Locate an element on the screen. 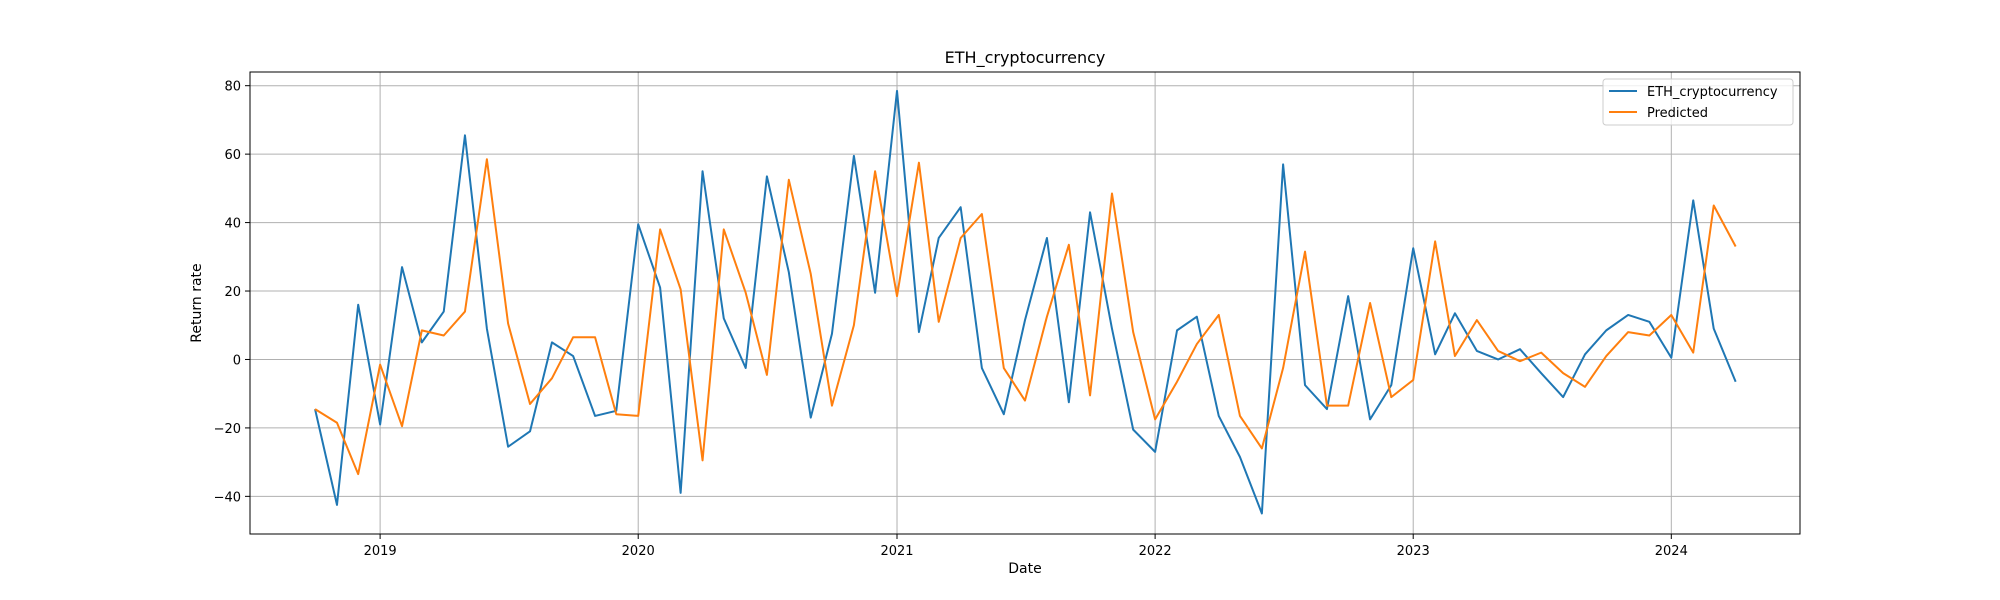 The image size is (2000, 600). legend: ETH_cryptocurrency Predicted is located at coordinates (1698, 102).